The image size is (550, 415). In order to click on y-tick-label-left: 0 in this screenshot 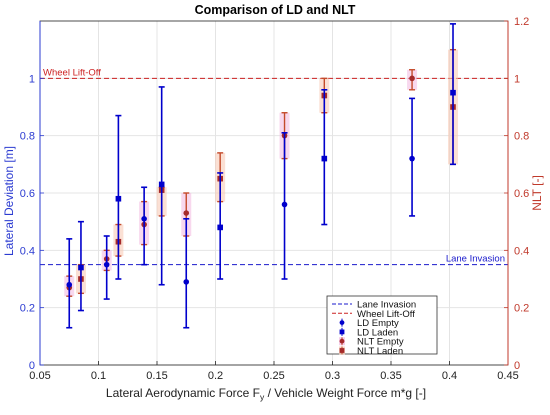, I will do `click(32, 366)`.